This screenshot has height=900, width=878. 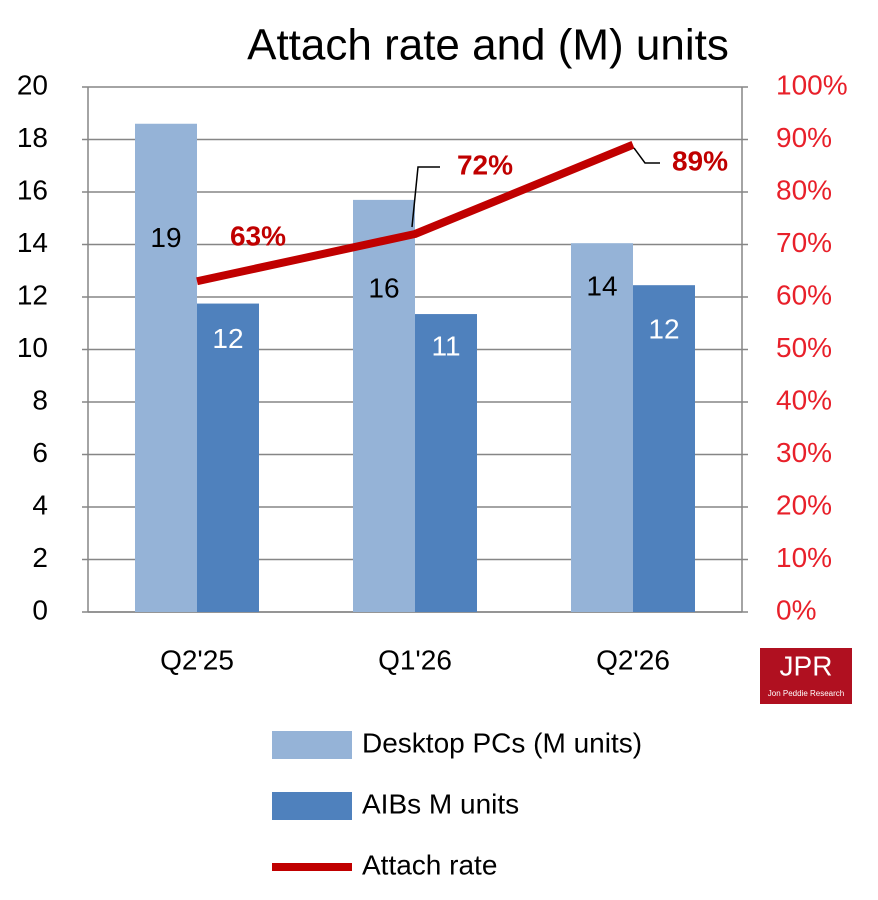 I want to click on y2-tick-label: 40%, so click(x=804, y=399).